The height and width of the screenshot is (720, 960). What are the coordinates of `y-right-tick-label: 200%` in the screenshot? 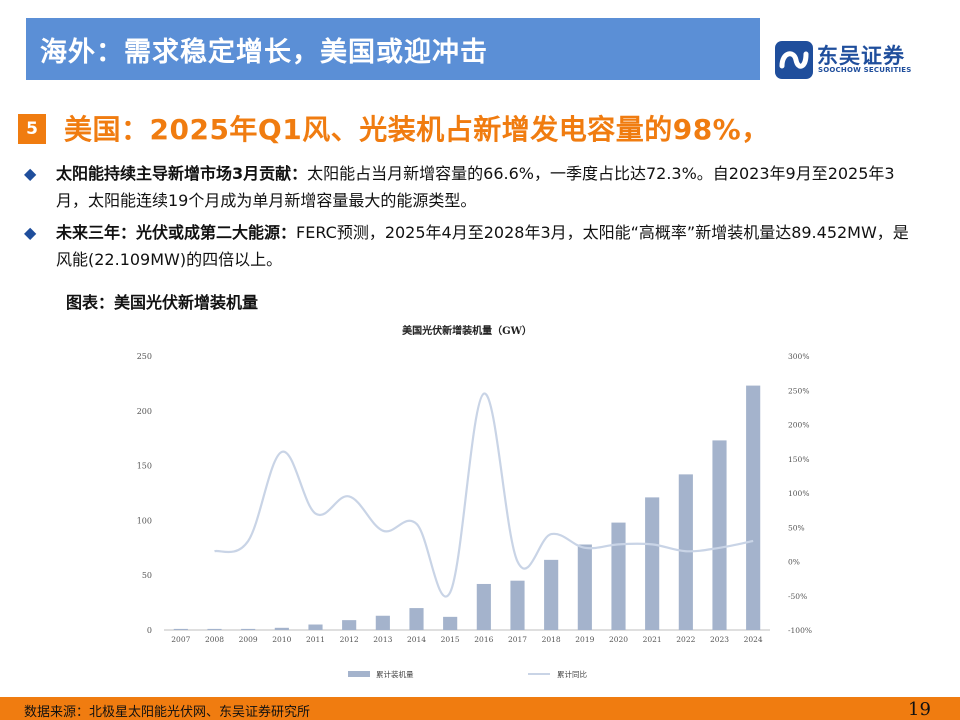 It's located at (798, 425).